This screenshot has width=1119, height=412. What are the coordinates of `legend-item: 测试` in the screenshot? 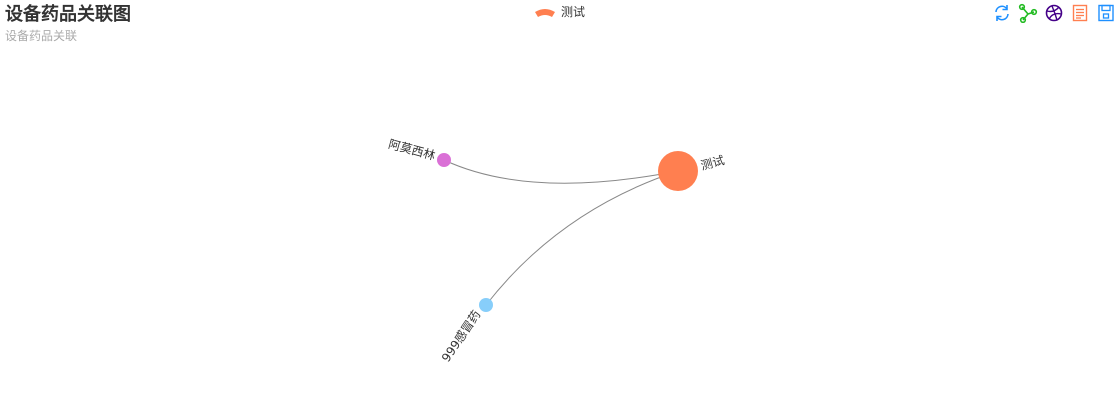 It's located at (559, 12).